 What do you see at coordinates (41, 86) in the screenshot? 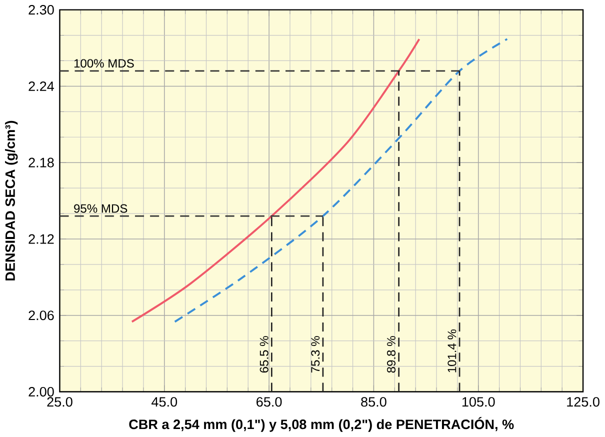
I see `y-tick-label: 2.24` at bounding box center [41, 86].